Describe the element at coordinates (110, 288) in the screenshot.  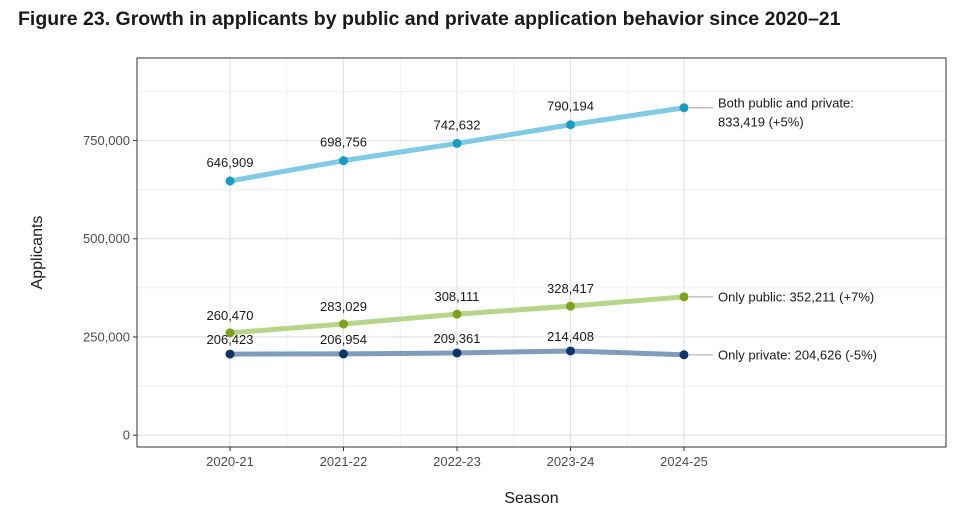
I see `y-axis: 0 250,000 500,000 750,000` at that location.